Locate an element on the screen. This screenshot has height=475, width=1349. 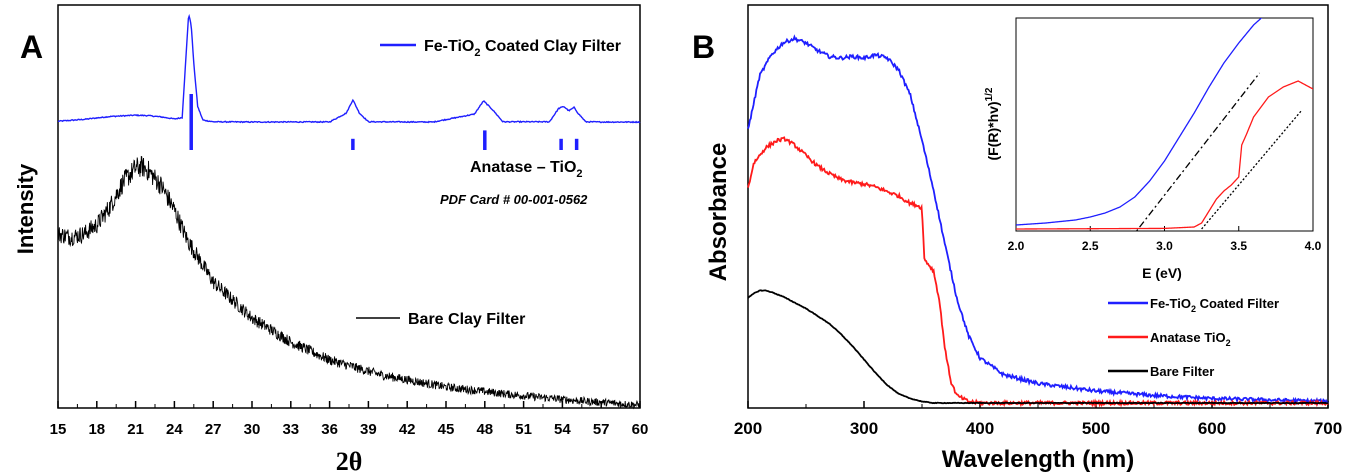
y-axis-label-absorbance: Absorbance is located at coordinates (718, 212).